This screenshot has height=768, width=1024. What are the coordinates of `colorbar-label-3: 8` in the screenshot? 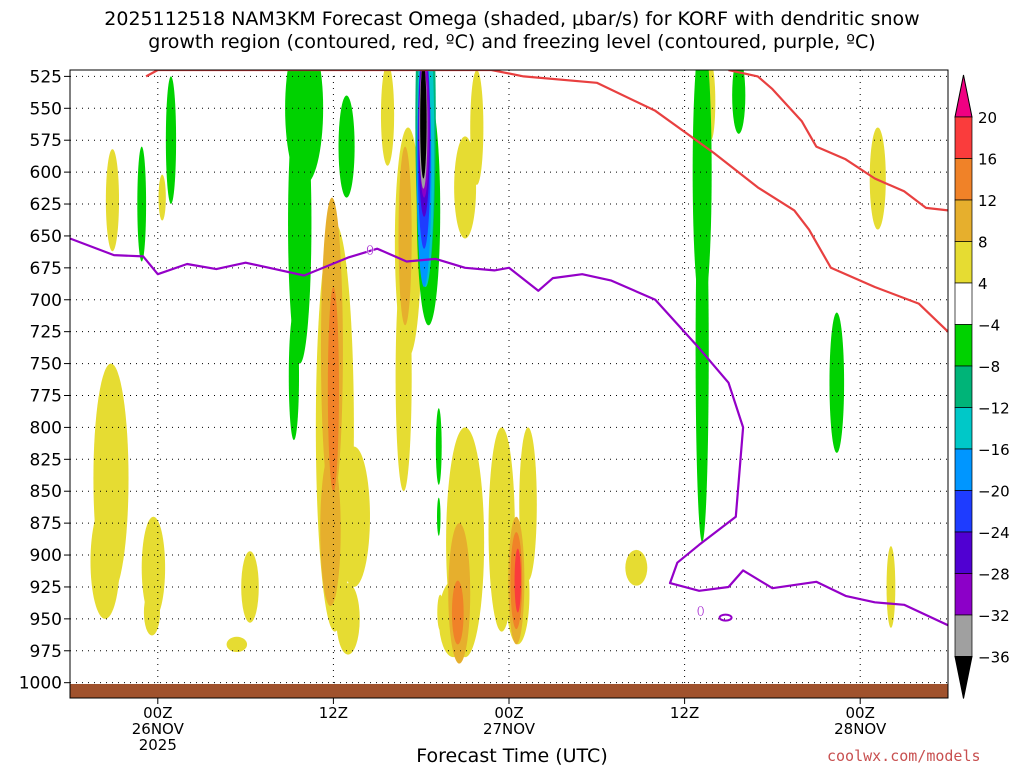 It's located at (983, 243).